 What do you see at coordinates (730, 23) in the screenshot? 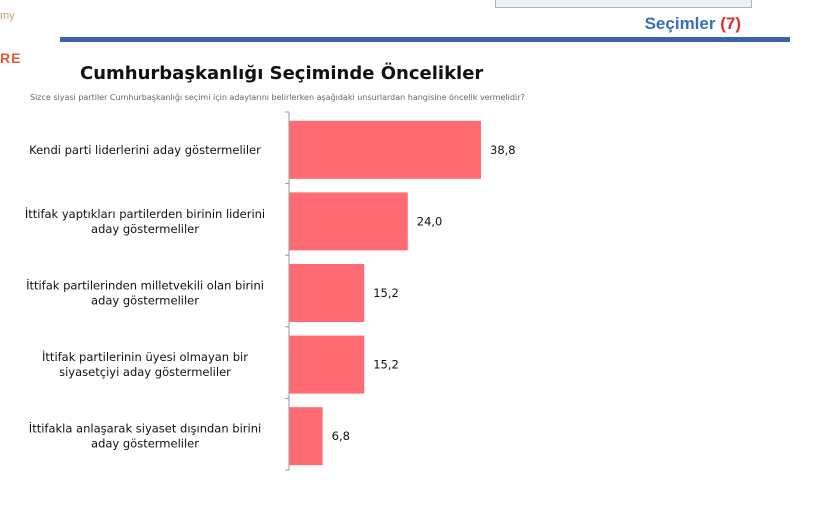
I see `section-number: (7)` at bounding box center [730, 23].